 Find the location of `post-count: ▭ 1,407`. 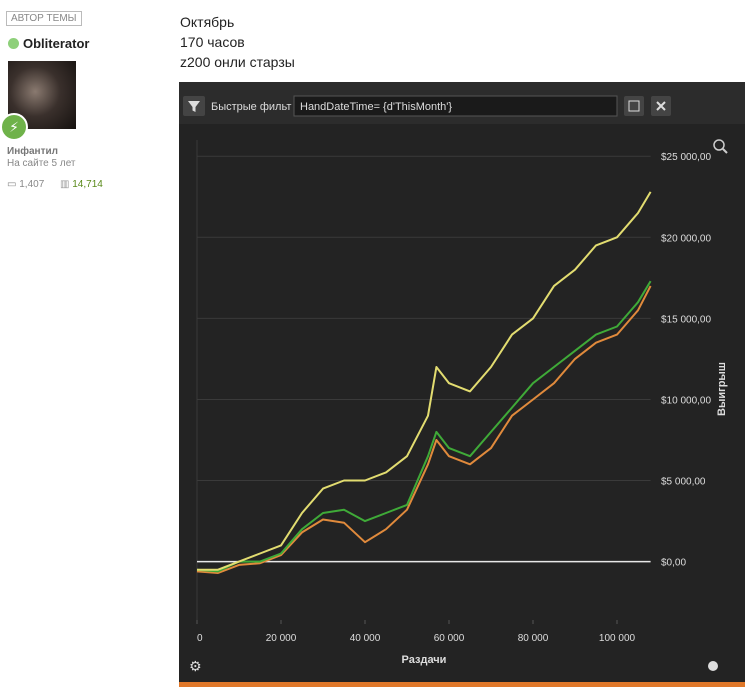

post-count: ▭ 1,407 is located at coordinates (26, 184).